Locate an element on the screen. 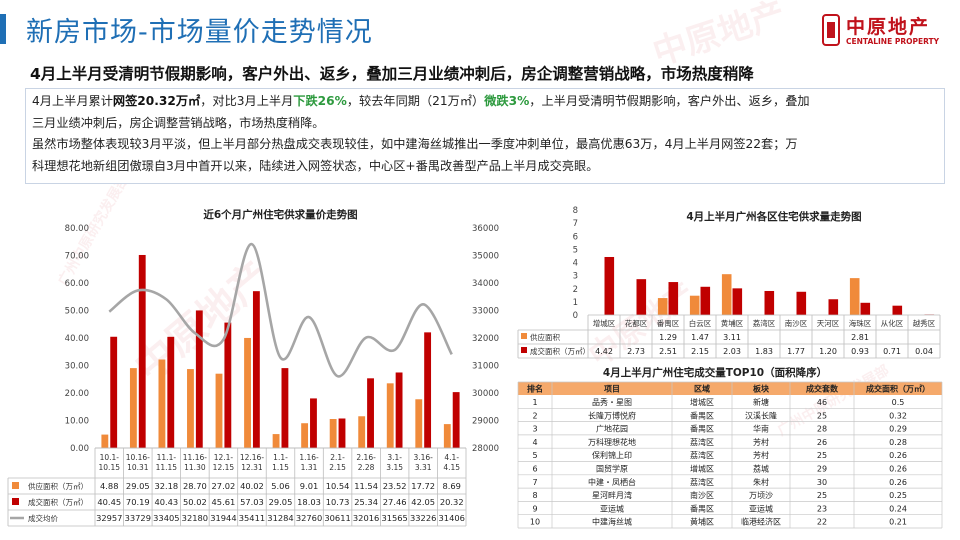  data-label: 29.05 is located at coordinates (138, 486).